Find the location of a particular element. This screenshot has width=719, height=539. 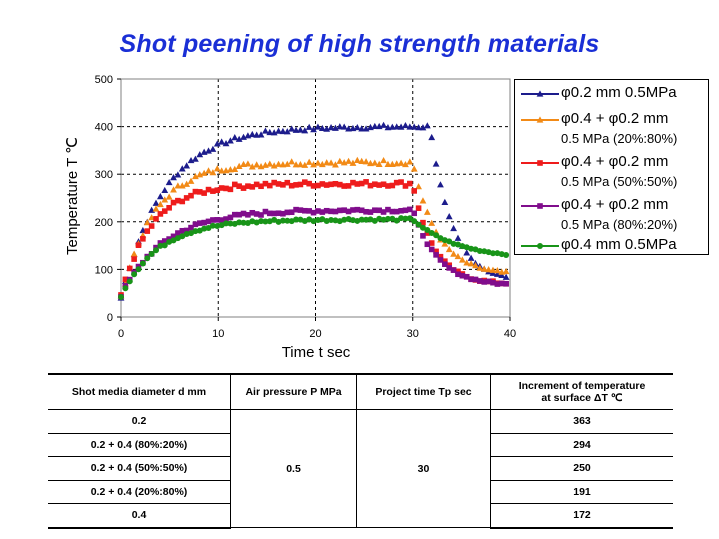

table-row: 0.4 172 is located at coordinates (360, 516).